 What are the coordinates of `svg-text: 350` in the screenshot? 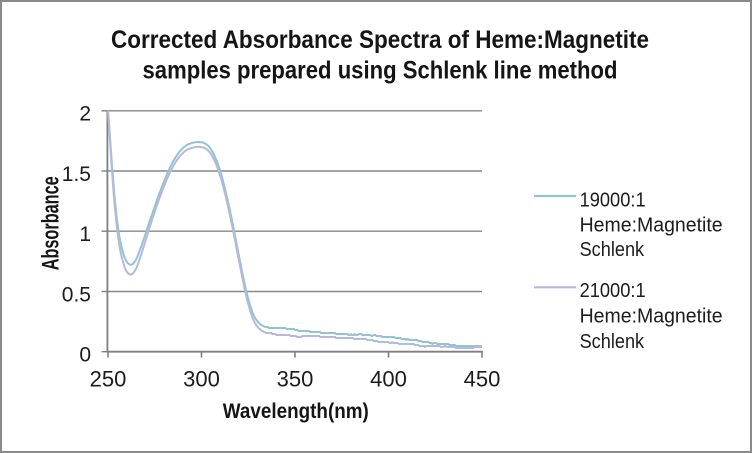 It's located at (295, 379).